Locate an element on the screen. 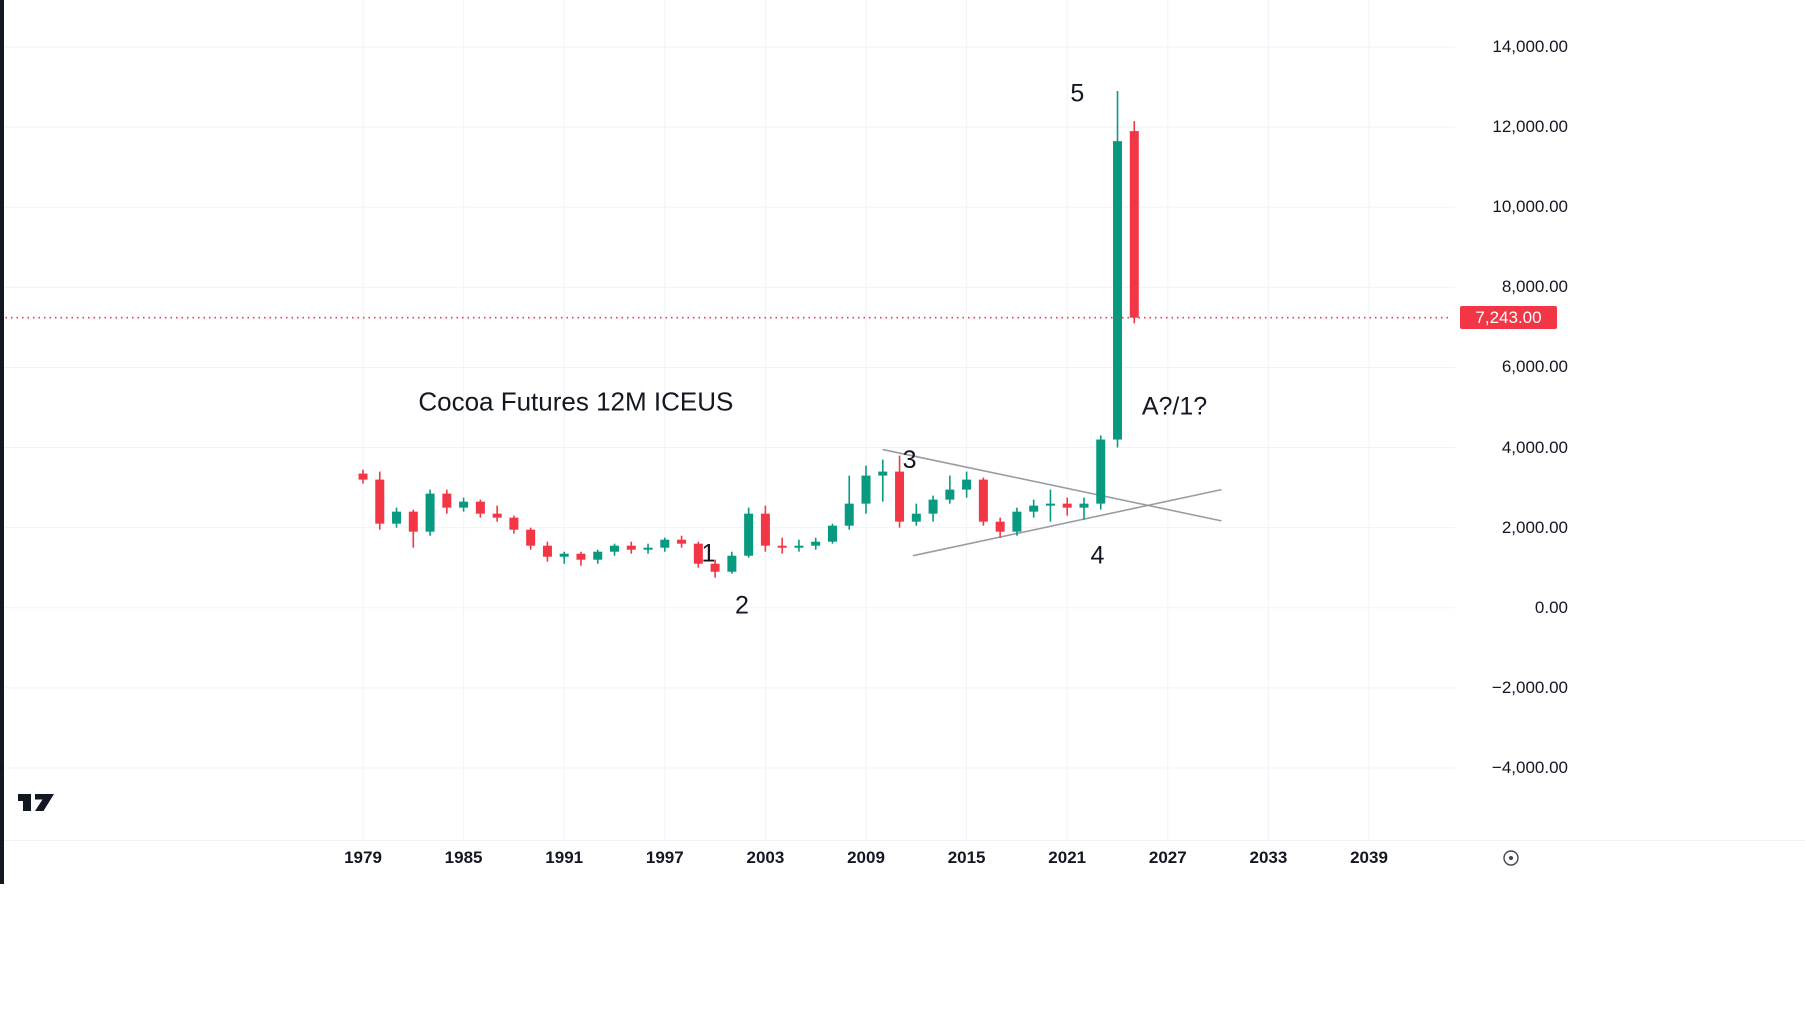 This screenshot has width=1805, height=1015. candle-1980 is located at coordinates (380, 500).